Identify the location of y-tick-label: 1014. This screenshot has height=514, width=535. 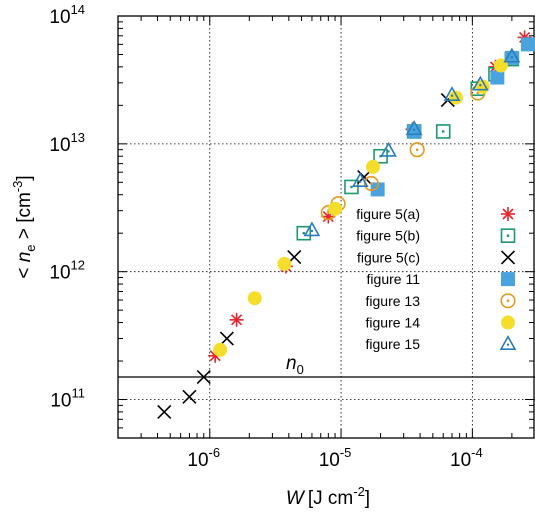
(67, 15).